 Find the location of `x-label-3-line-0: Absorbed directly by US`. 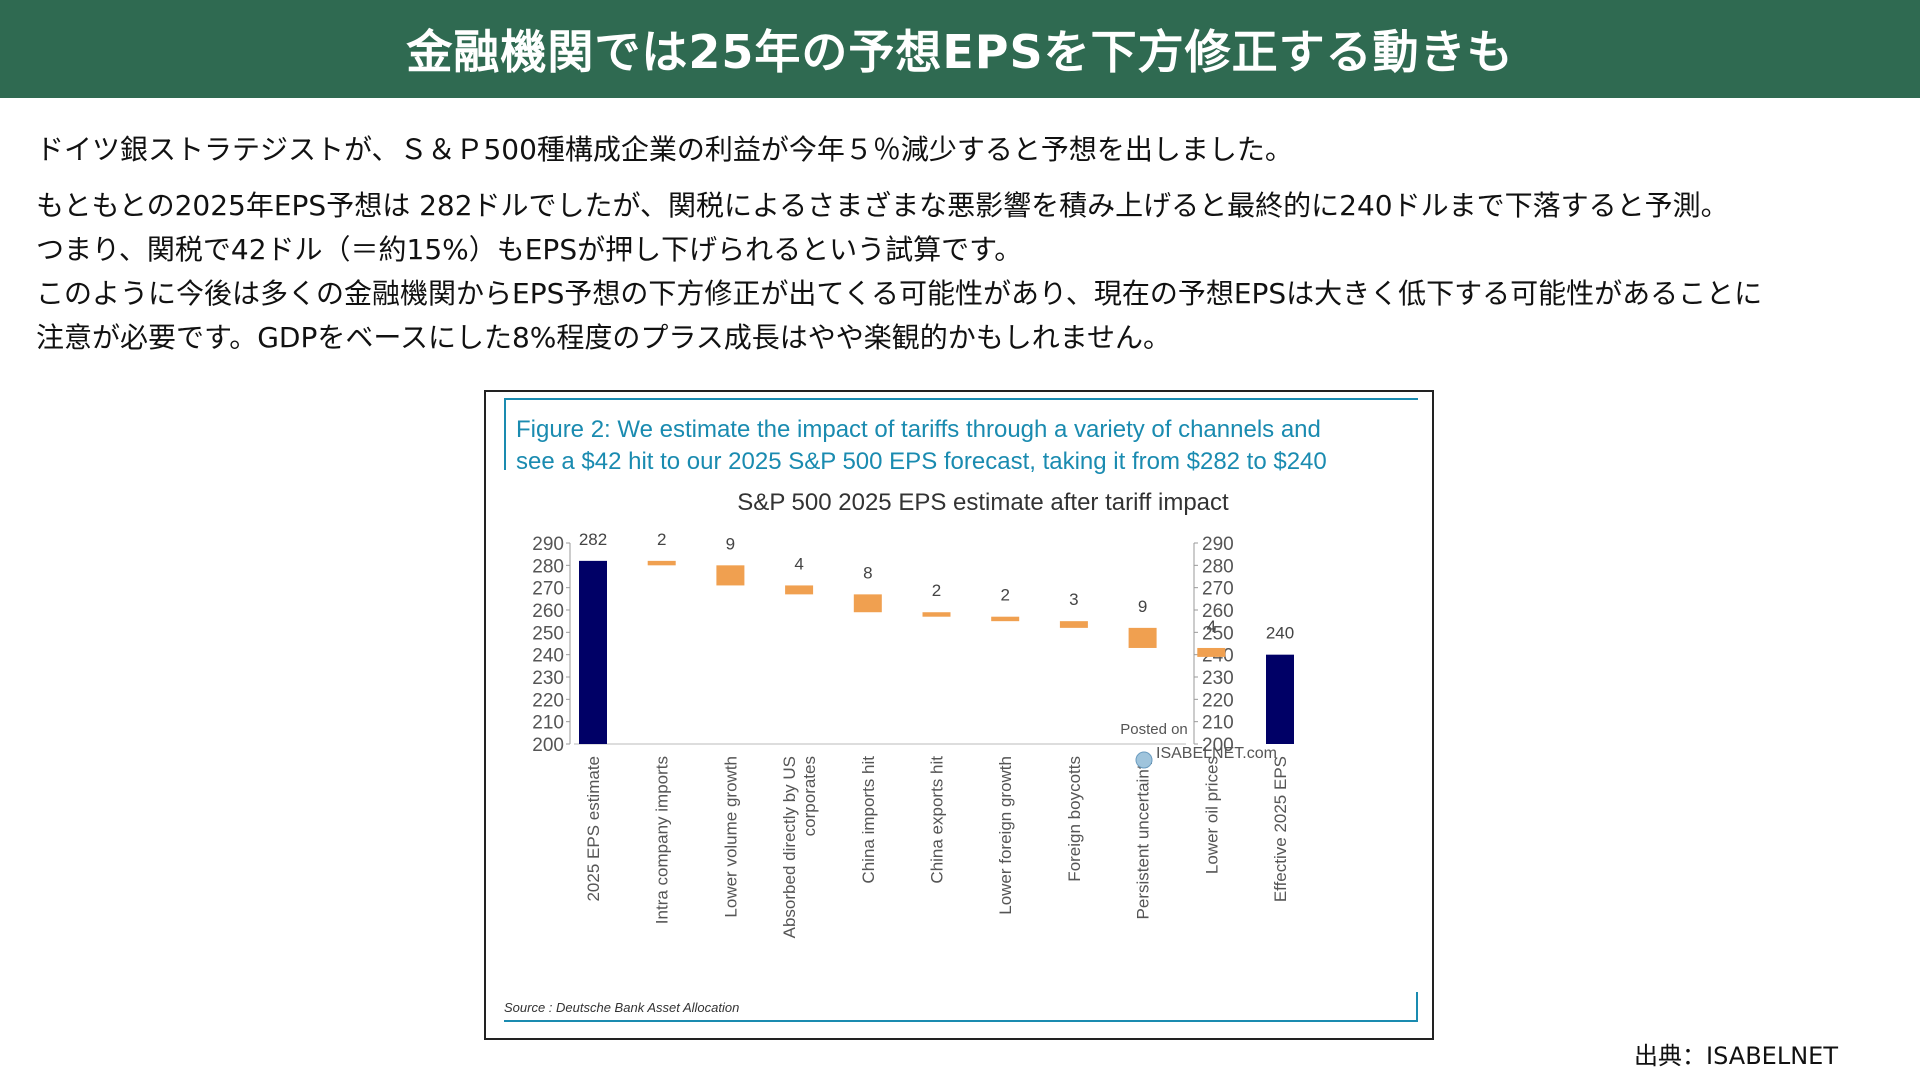

x-label-3-line-0: Absorbed directly by US is located at coordinates (789, 847).